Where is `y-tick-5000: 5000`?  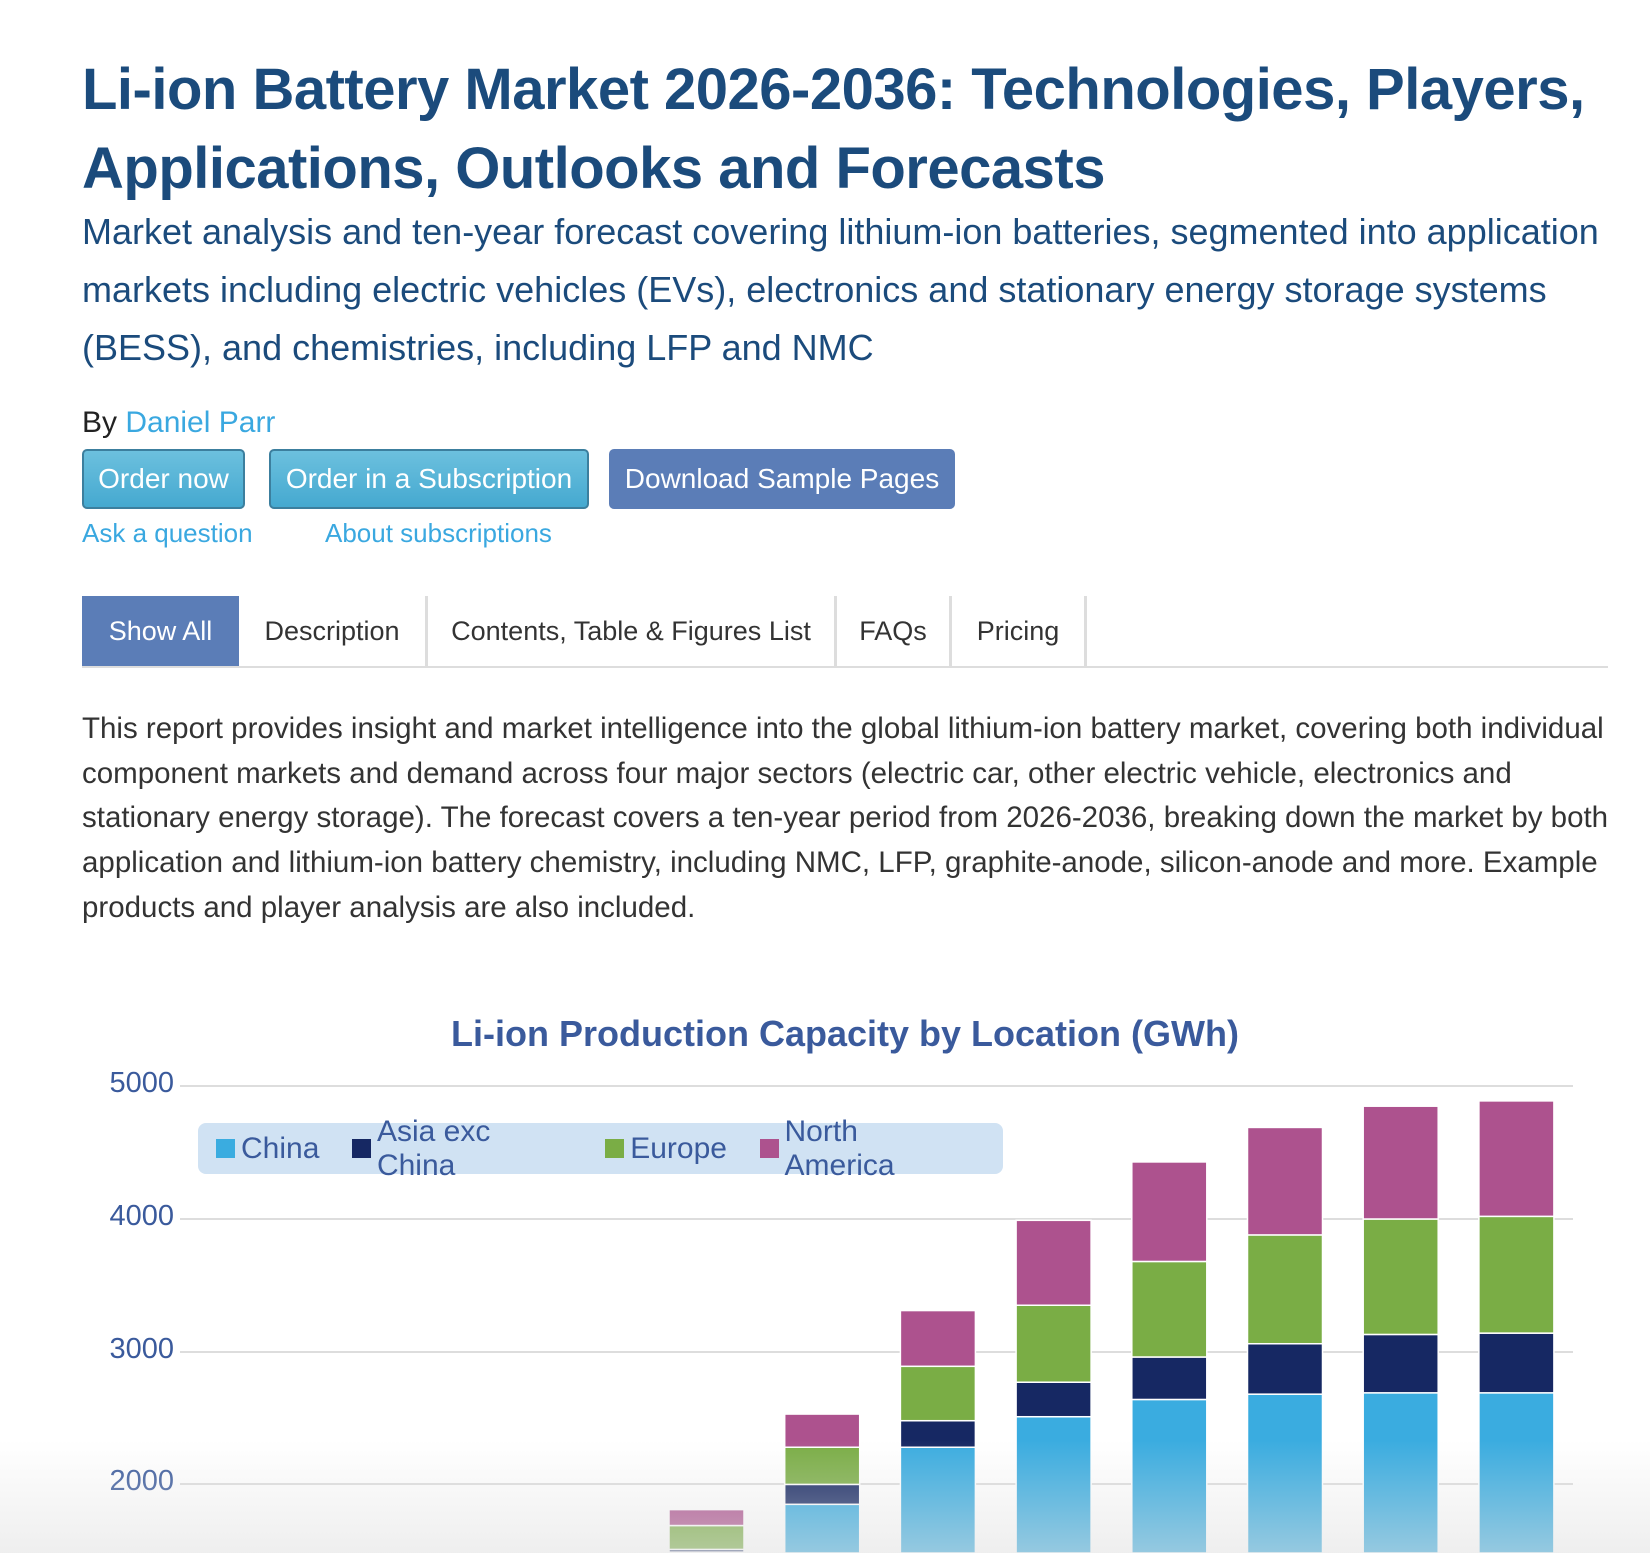 y-tick-5000: 5000 is located at coordinates (141, 1083).